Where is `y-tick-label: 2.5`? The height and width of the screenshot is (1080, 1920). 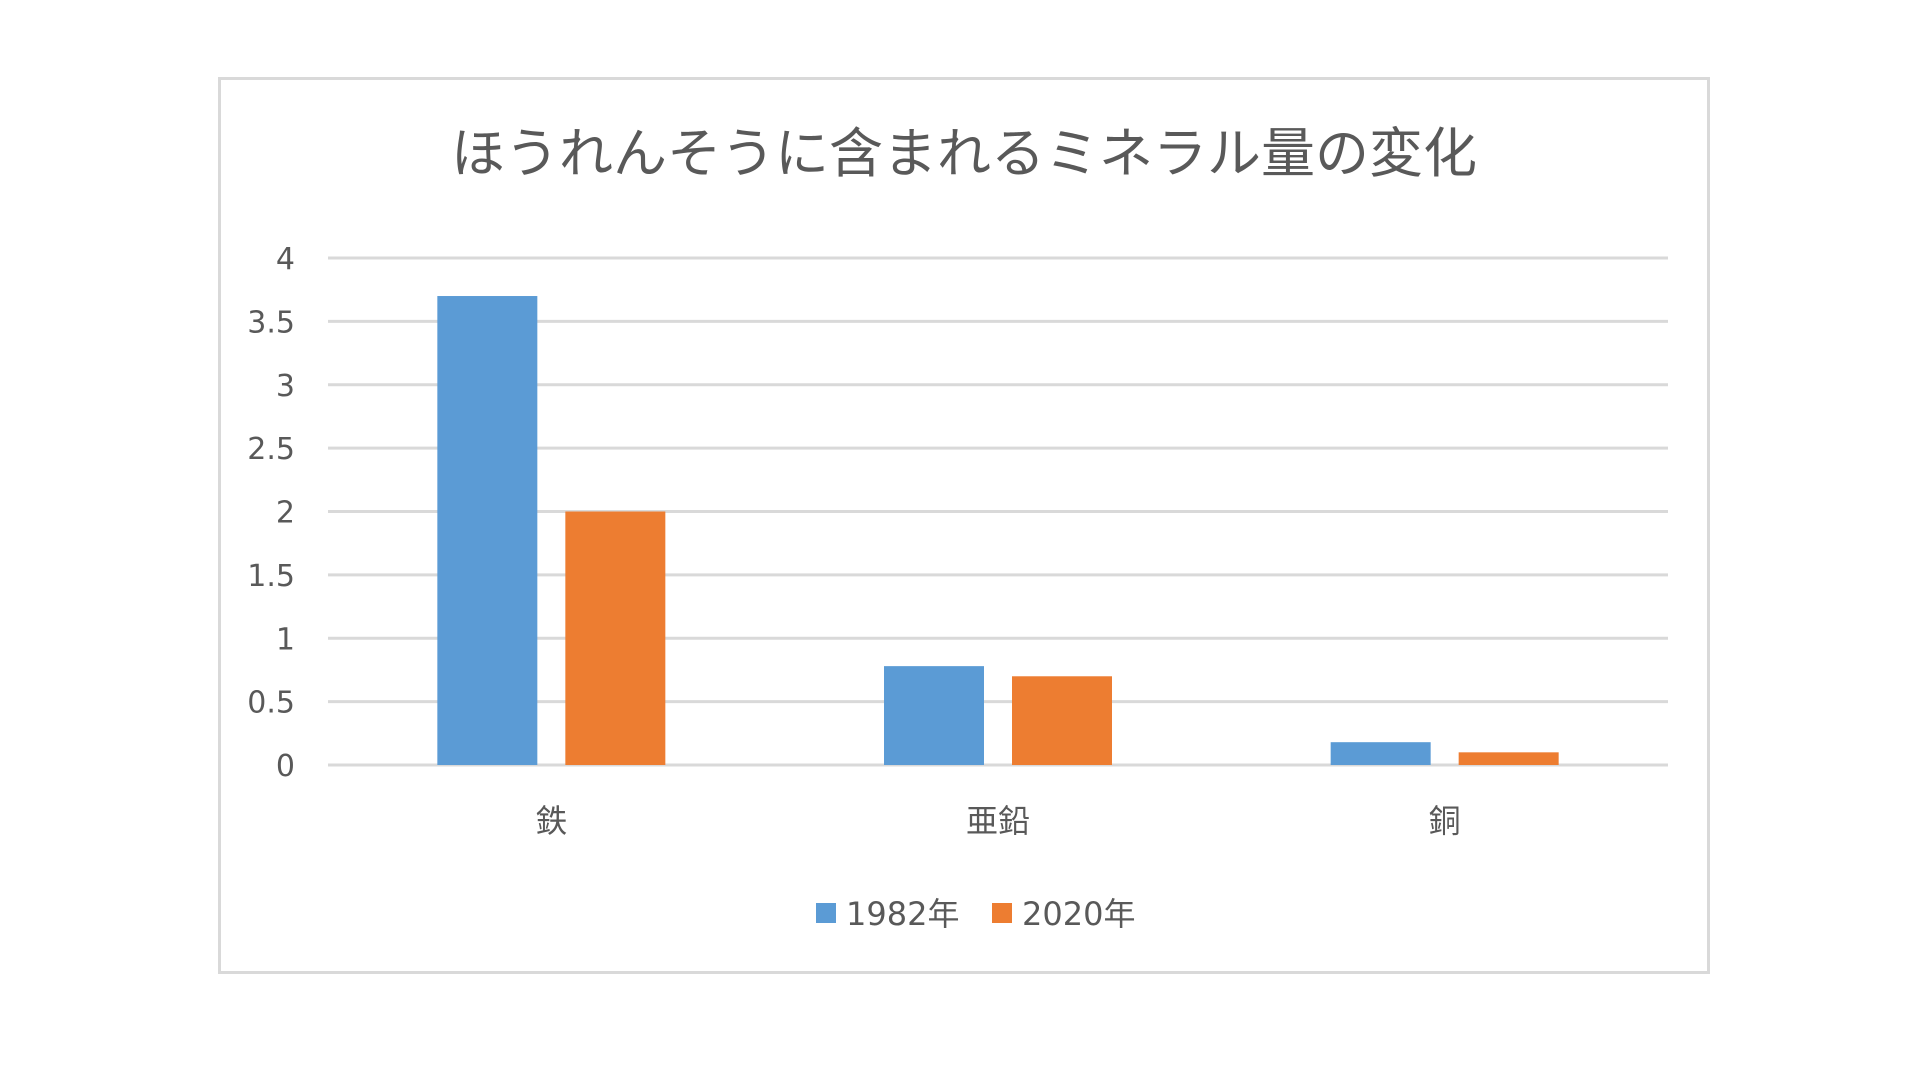
y-tick-label: 2.5 is located at coordinates (271, 449).